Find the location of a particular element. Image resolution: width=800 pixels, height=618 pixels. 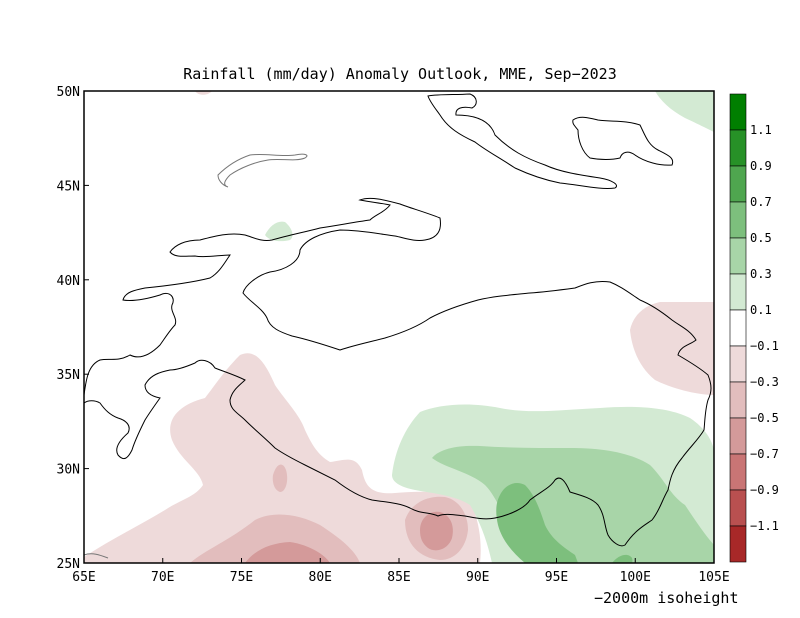

x-tick-label: 70E is located at coordinates (162, 577).